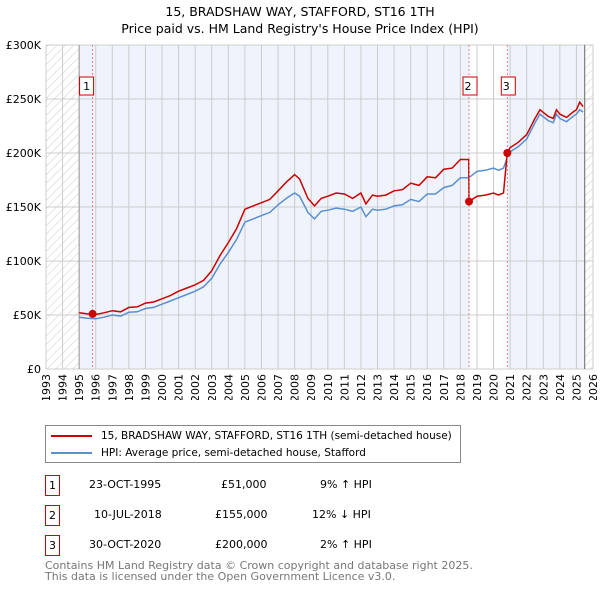 Image resolution: width=600 pixels, height=590 pixels. Describe the element at coordinates (52, 545) in the screenshot. I see `marker-badge: 3` at that location.